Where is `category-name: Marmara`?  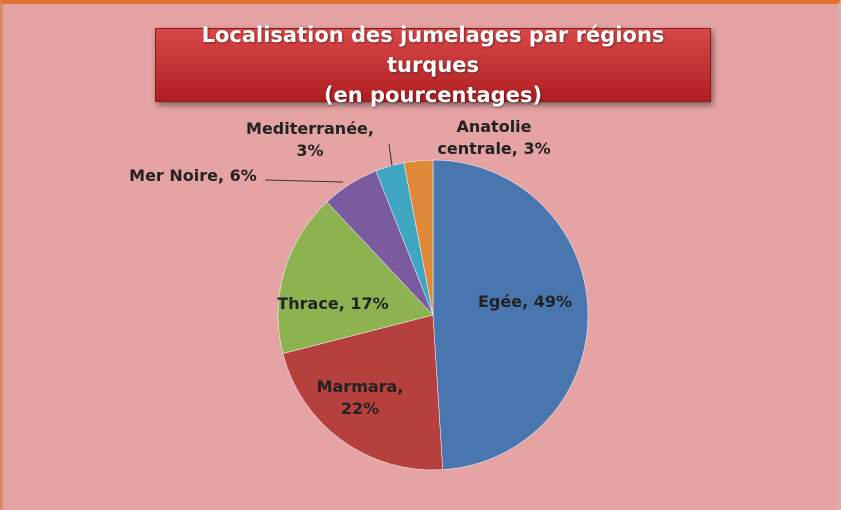 category-name: Marmara is located at coordinates (360, 386).